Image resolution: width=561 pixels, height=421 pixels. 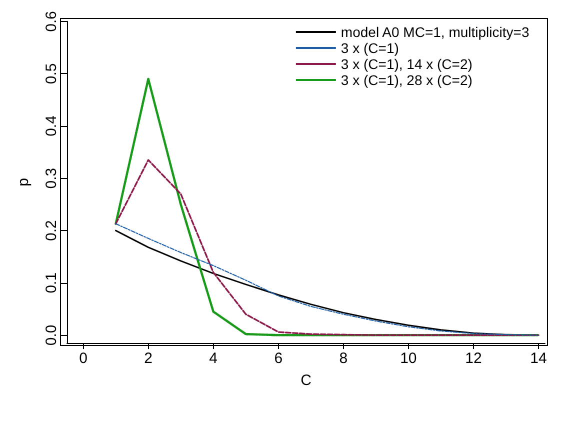 I want to click on x-tick-label: 4, so click(x=213, y=358).